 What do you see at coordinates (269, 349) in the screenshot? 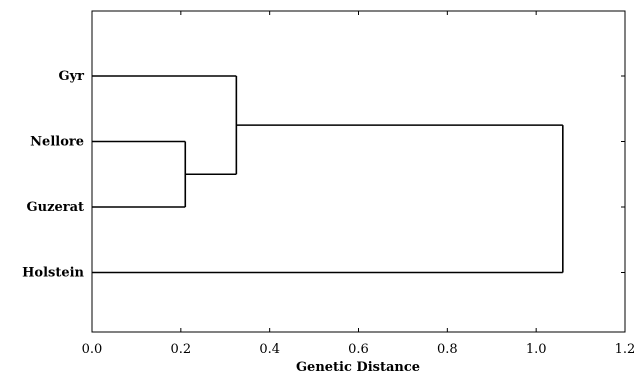
I see `x-tick-label: 0.4` at bounding box center [269, 349].